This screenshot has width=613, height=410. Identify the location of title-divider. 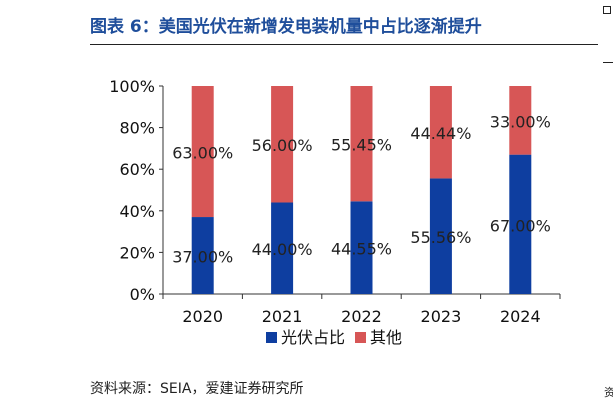
(344, 44).